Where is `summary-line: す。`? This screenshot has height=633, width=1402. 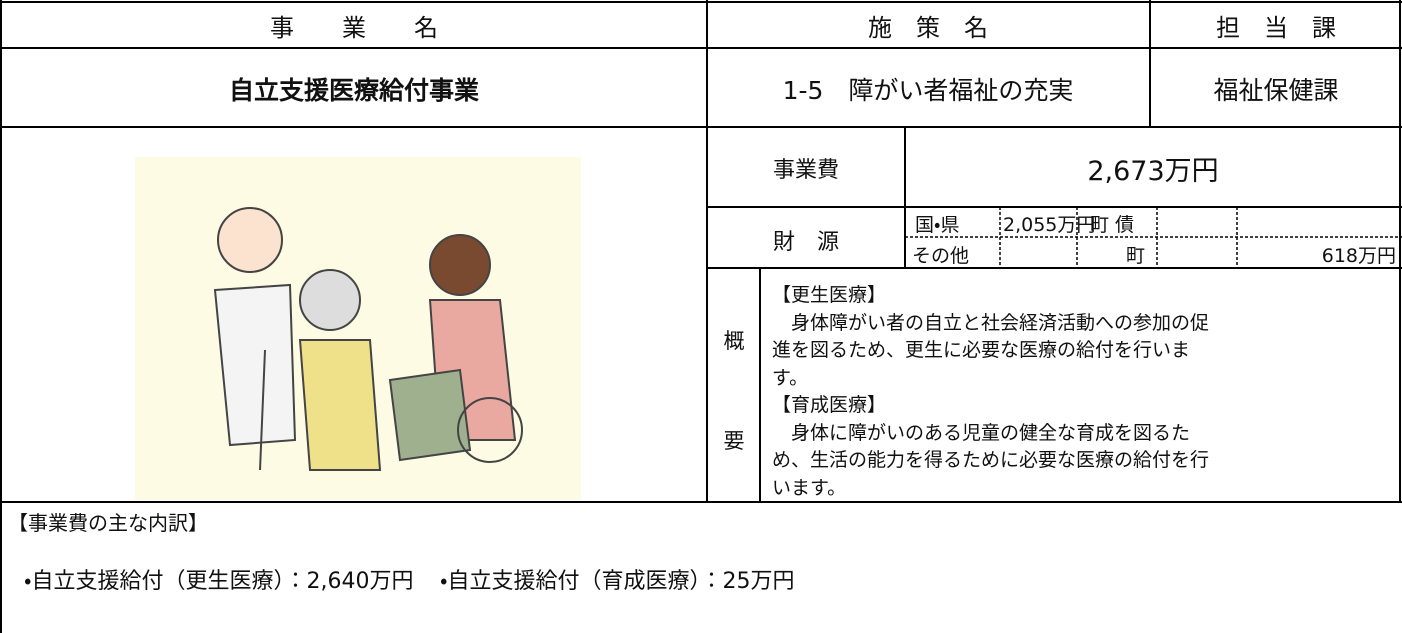
summary-line: す。 is located at coordinates (790, 377).